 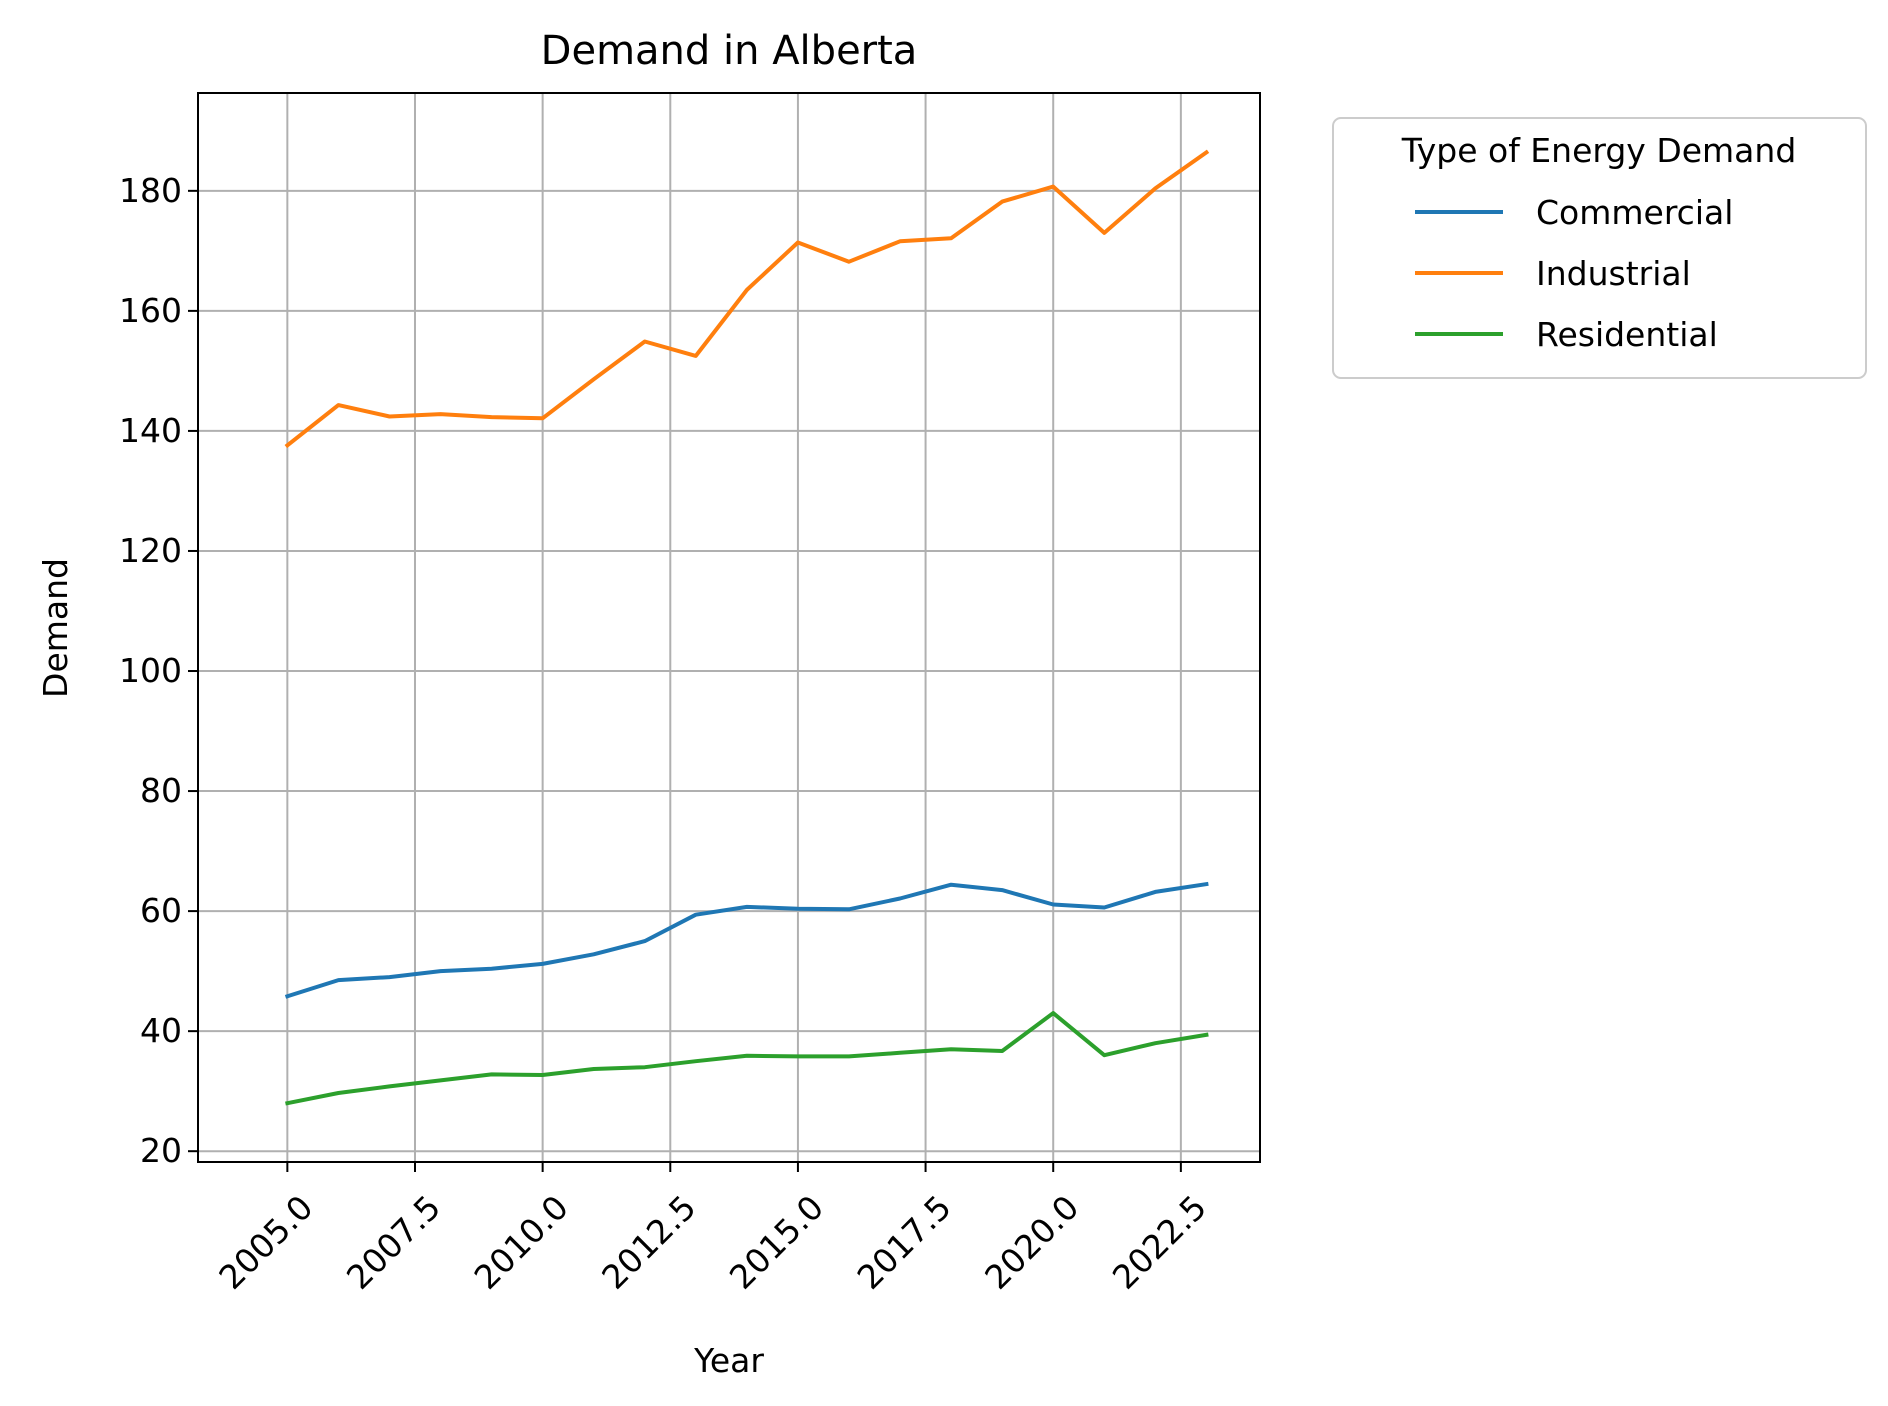 I want to click on y-axis-ticks: 20 40 60 80 100 120 140 160 180, so click(x=158, y=670).